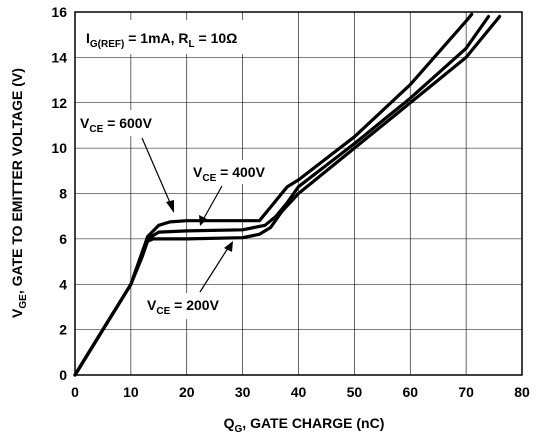 Image resolution: width=540 pixels, height=438 pixels. I want to click on x-axis-title: QG, GATE CHARGE (nC), so click(304, 425).